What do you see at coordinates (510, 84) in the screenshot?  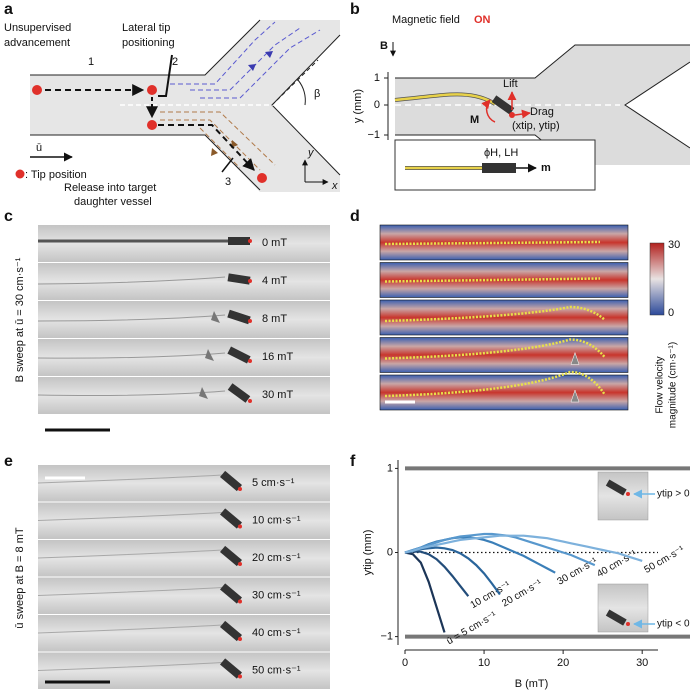 I see `annotation: Lift` at bounding box center [510, 84].